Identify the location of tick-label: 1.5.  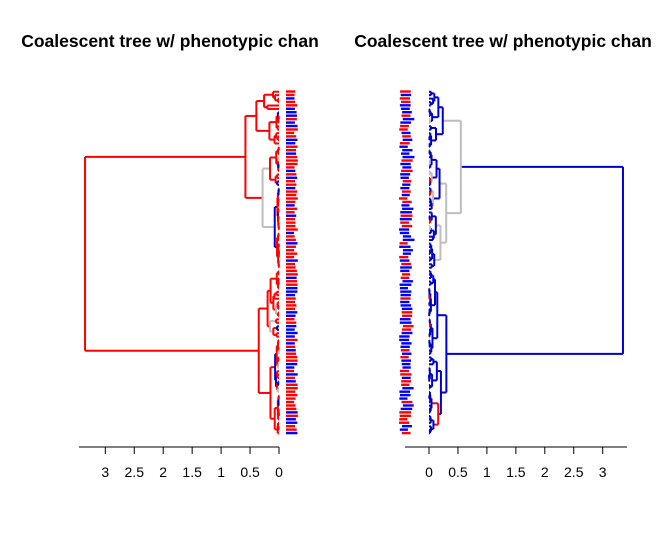
(516, 472).